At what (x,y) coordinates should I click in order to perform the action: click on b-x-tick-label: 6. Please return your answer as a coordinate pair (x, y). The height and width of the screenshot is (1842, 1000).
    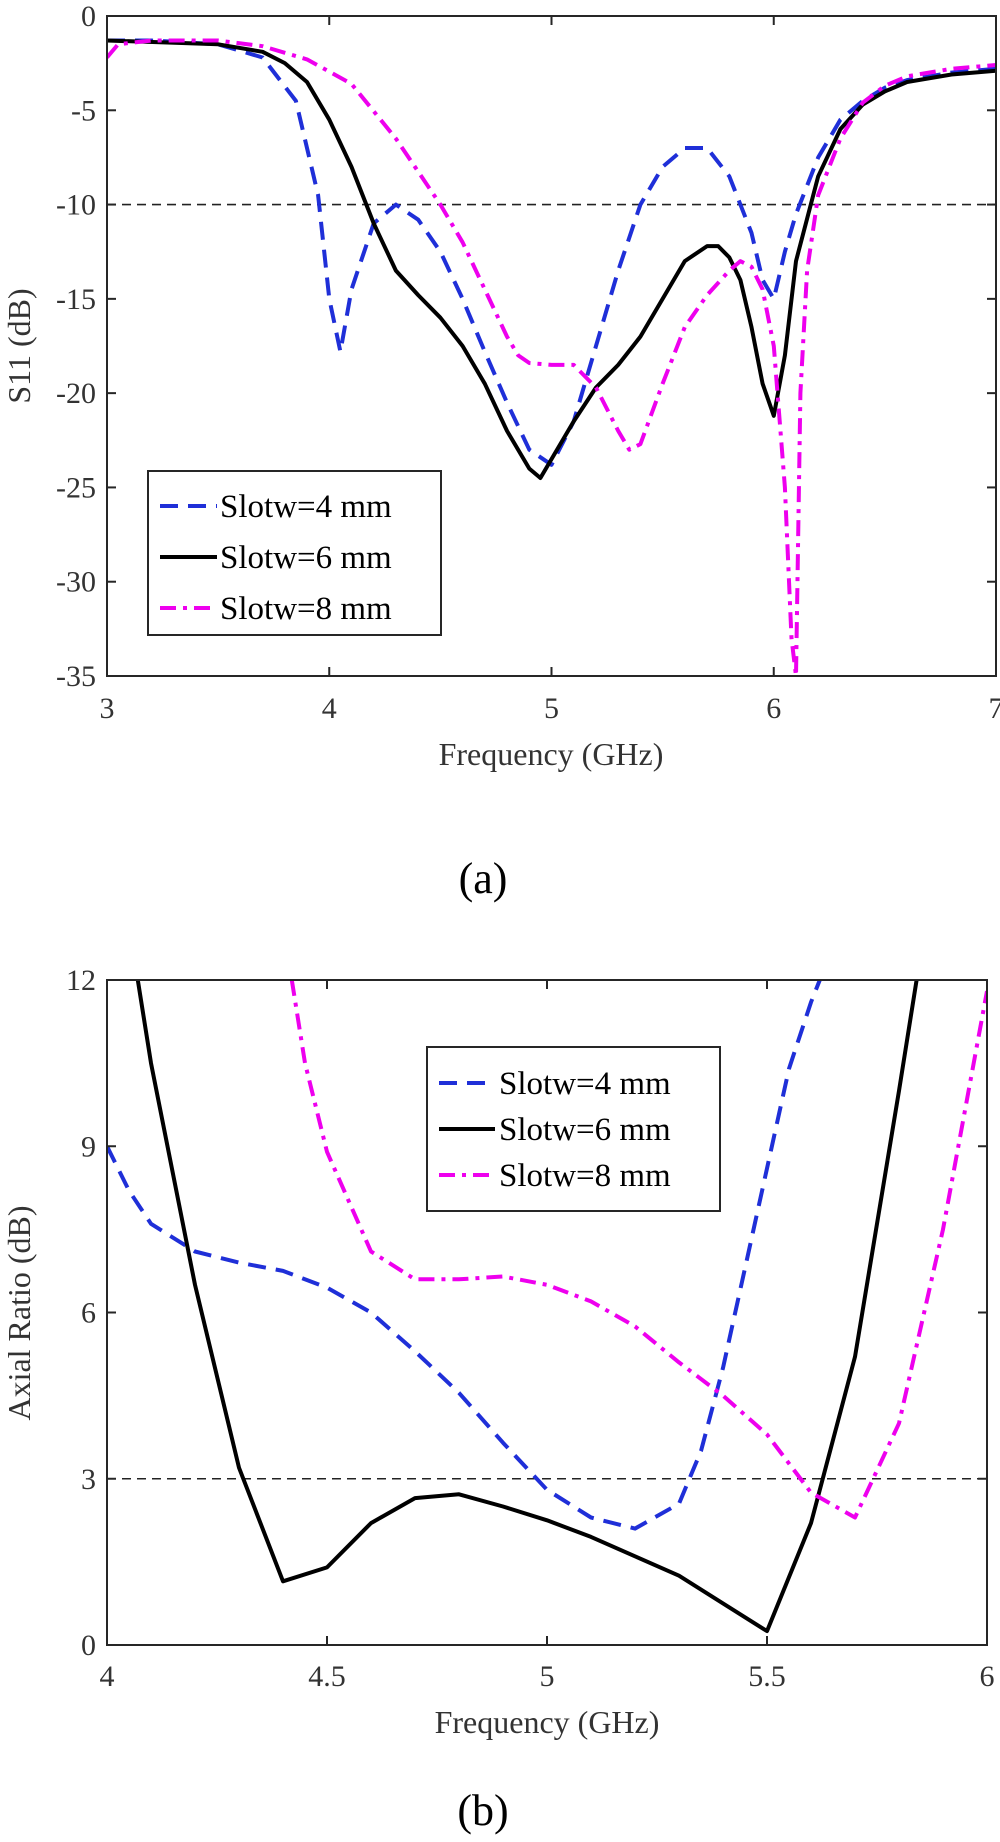
    Looking at the image, I should click on (987, 1676).